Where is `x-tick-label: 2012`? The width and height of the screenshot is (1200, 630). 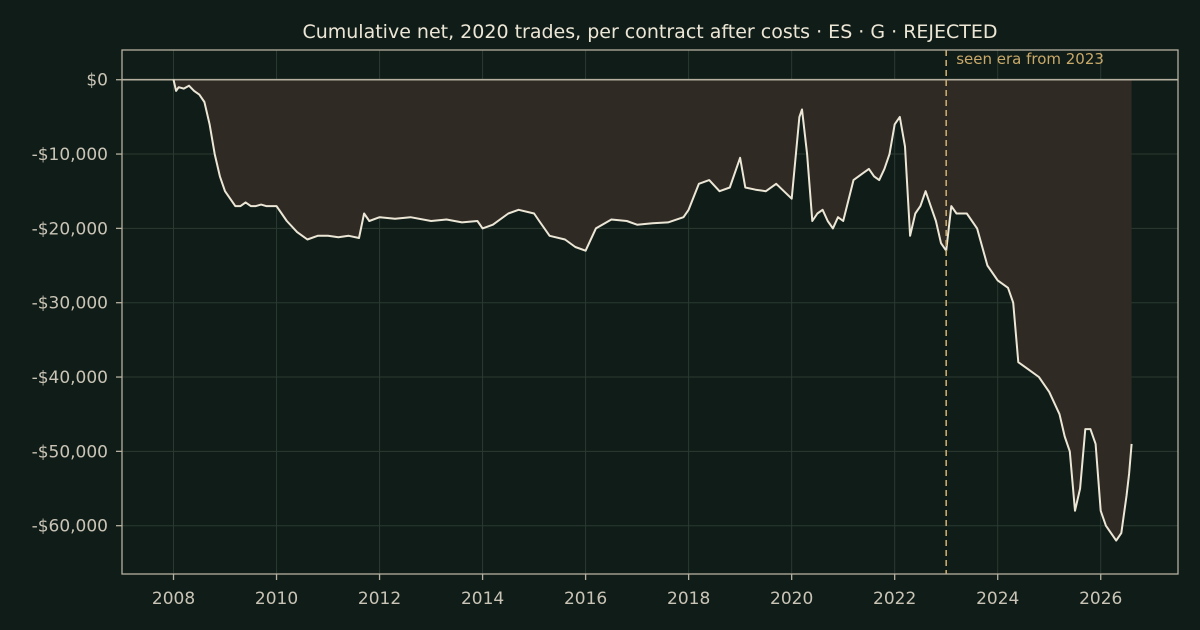
x-tick-label: 2012 is located at coordinates (379, 599).